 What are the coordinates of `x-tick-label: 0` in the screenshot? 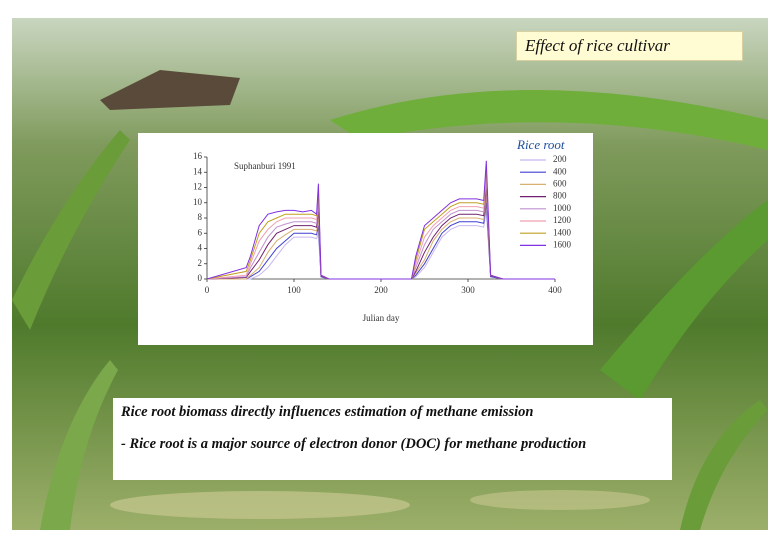 It's located at (207, 290).